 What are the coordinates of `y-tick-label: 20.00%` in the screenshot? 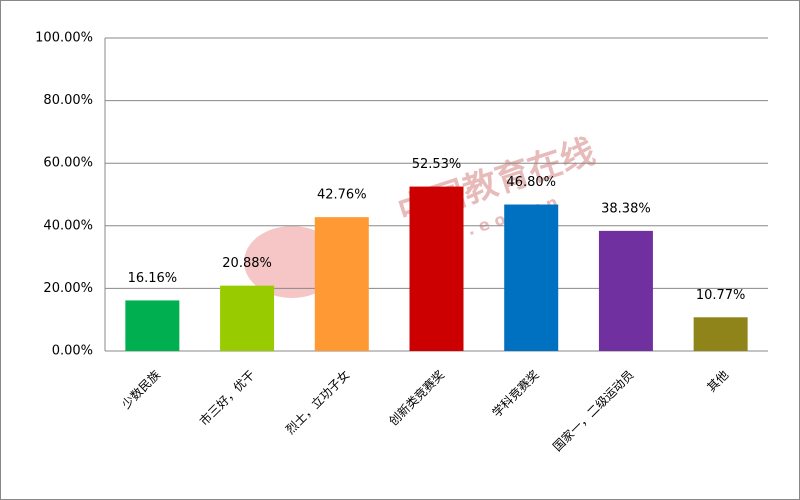 It's located at (68, 288).